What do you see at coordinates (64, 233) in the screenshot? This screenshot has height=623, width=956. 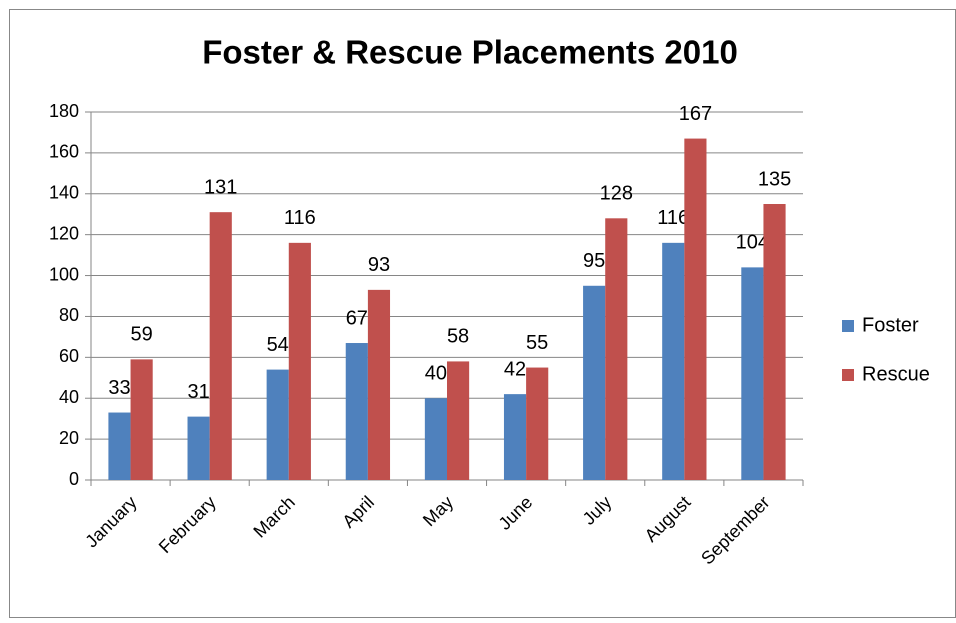 I see `y-tick-label: 120` at bounding box center [64, 233].